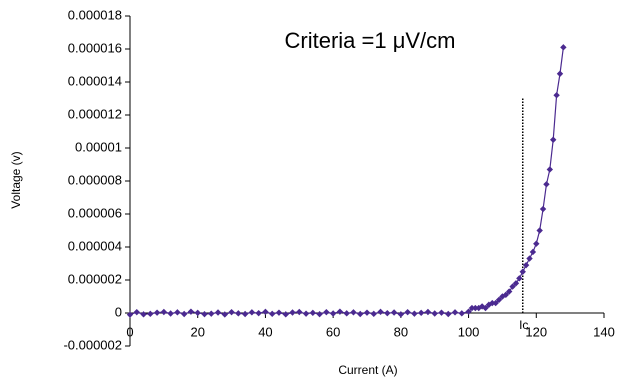 The image size is (625, 381). I want to click on x-tick-label: 40, so click(265, 331).